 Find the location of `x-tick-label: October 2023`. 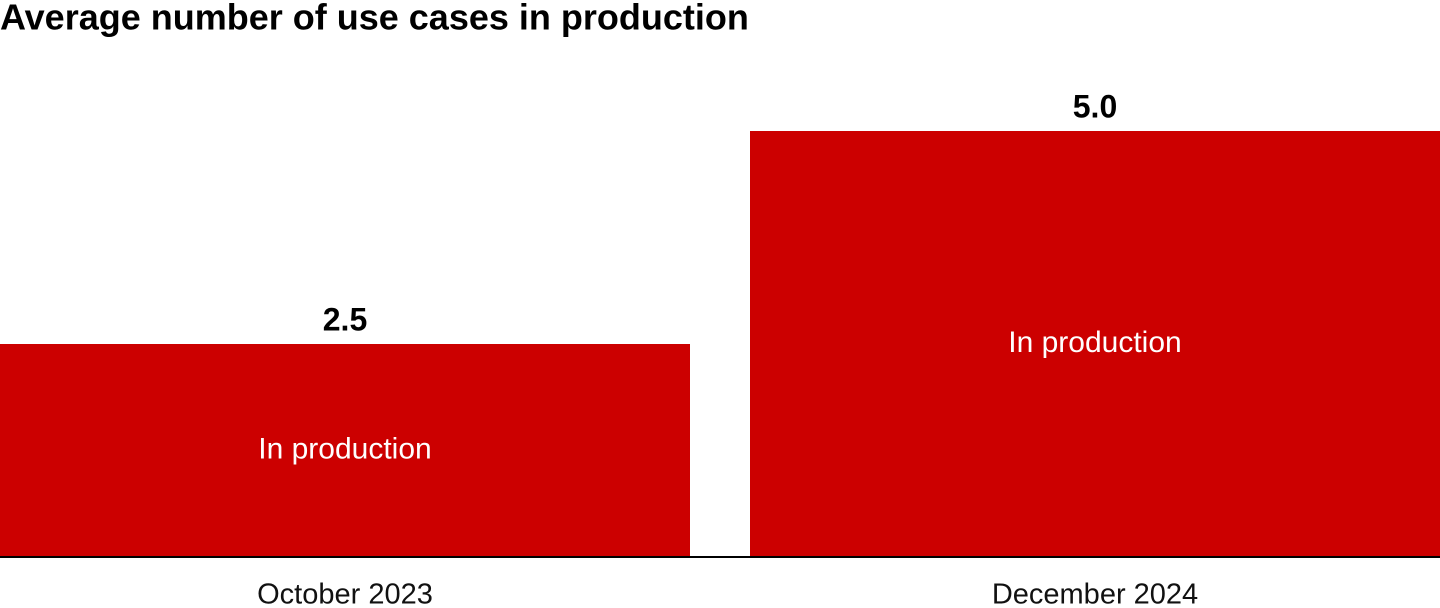

x-tick-label: October 2023 is located at coordinates (345, 593).